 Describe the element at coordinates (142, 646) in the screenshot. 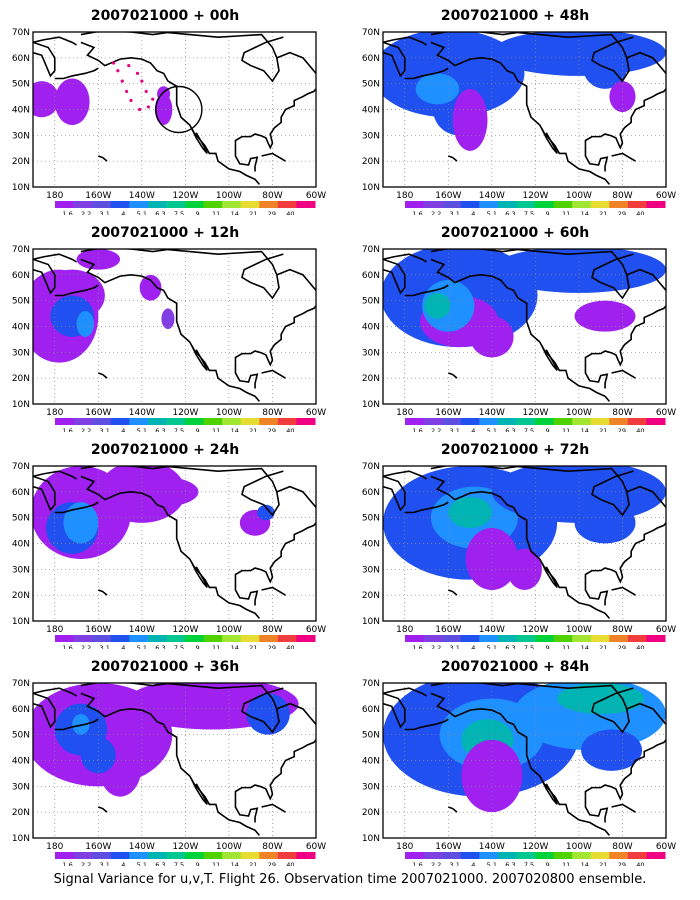

I see `colorbar-label: 5.1` at that location.